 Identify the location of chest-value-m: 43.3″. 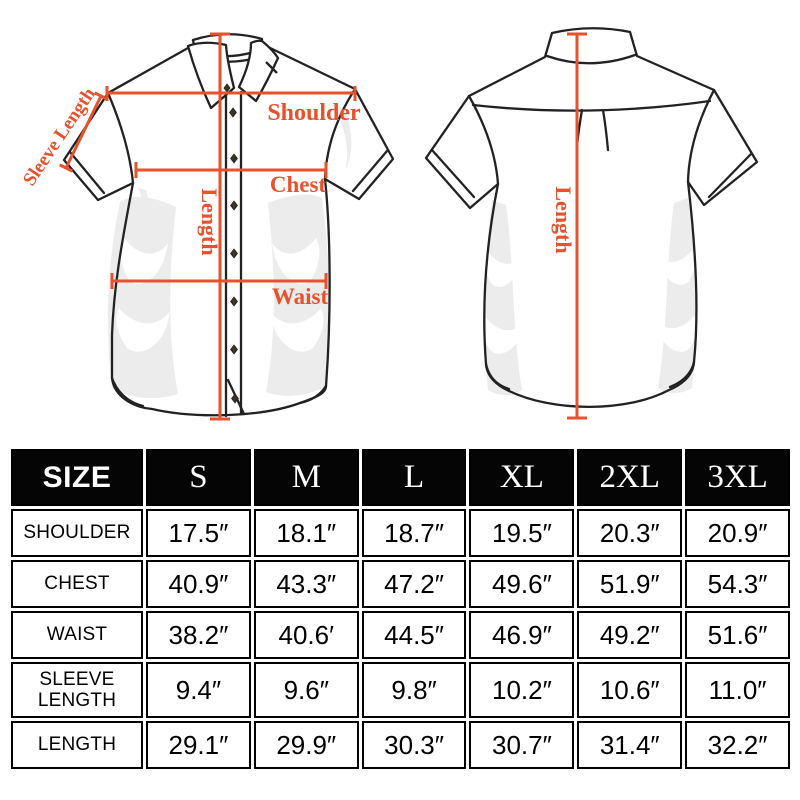
(306, 584).